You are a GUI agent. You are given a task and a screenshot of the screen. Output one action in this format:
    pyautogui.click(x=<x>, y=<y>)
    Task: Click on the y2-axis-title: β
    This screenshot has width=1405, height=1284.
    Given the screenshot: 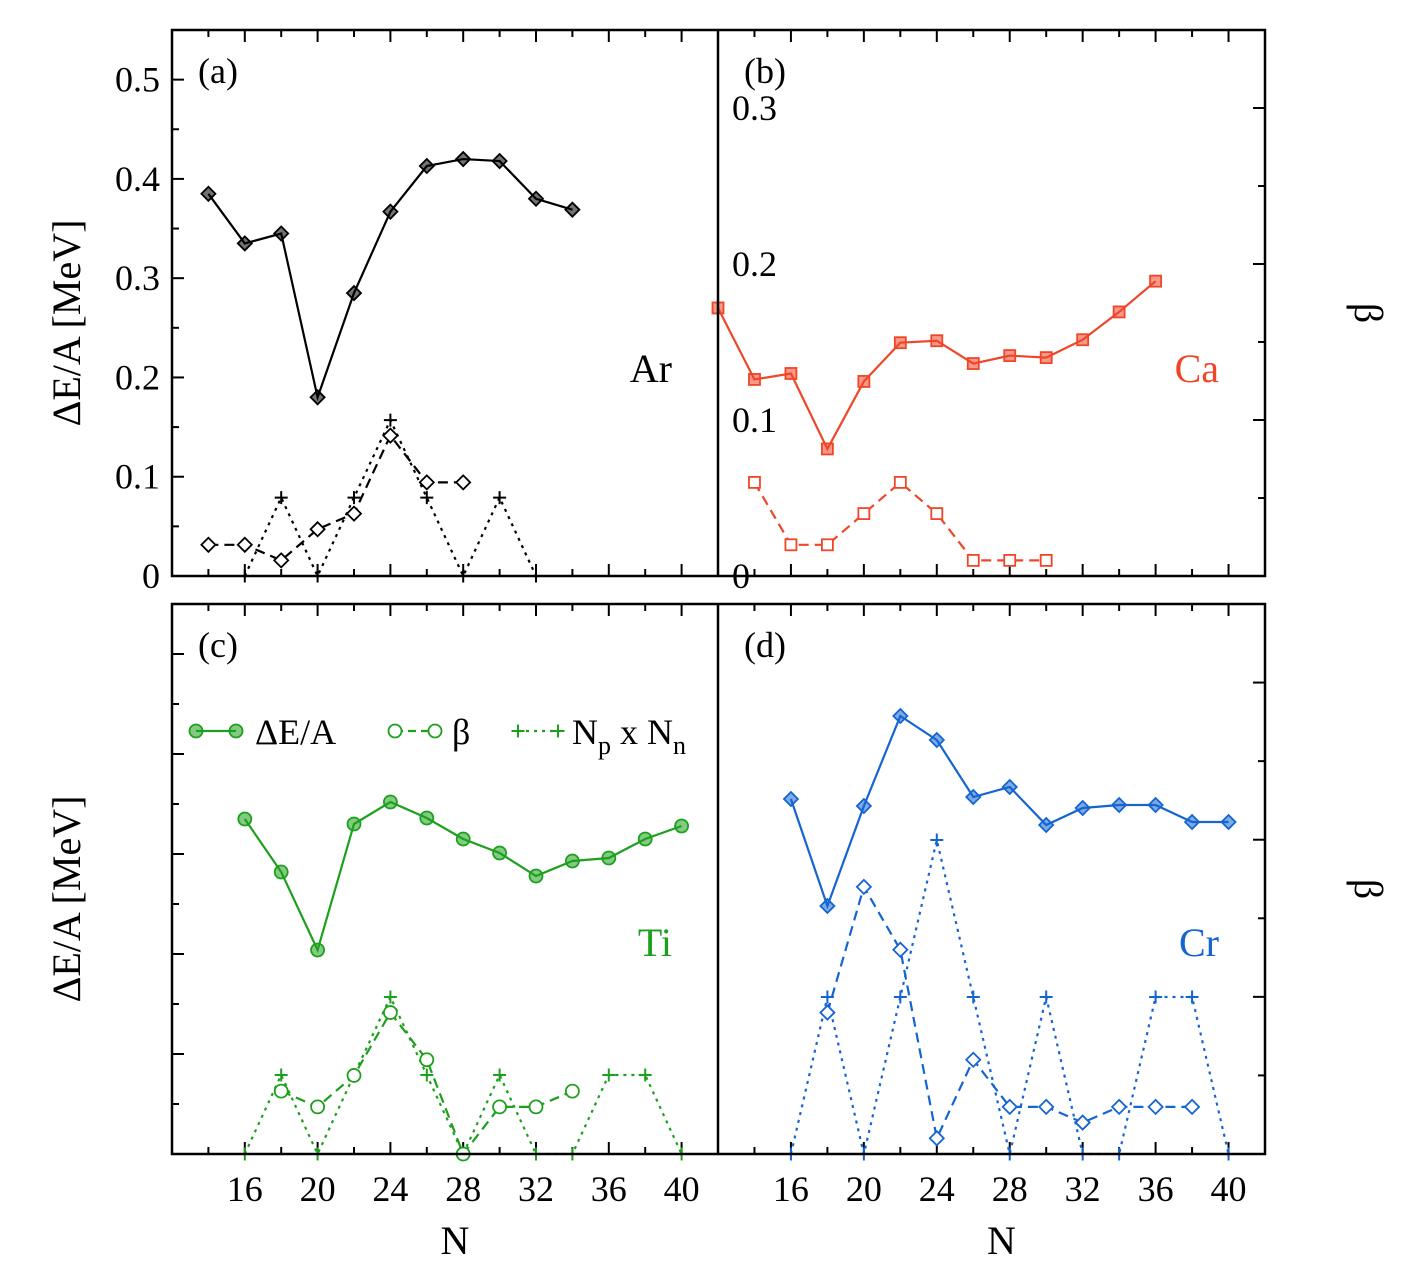 What is the action you would take?
    pyautogui.click(x=1368, y=889)
    